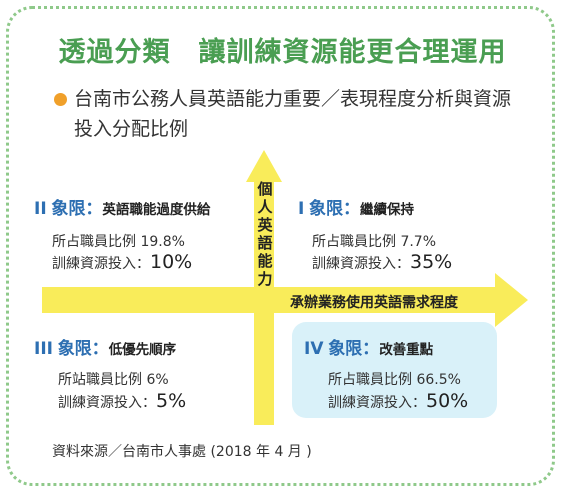 This screenshot has width=565, height=494. Describe the element at coordinates (265, 207) in the screenshot. I see `vertical-axis-char: 人` at that location.